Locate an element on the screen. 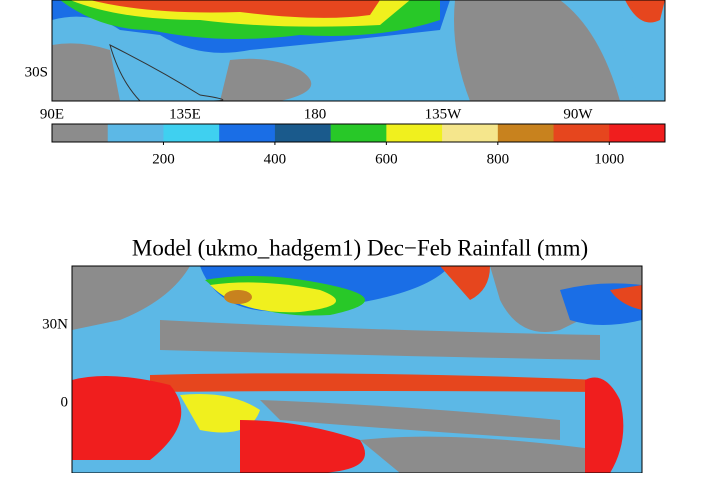 This screenshot has width=710, height=478. colorbar-tick-label: 200 is located at coordinates (163, 159).